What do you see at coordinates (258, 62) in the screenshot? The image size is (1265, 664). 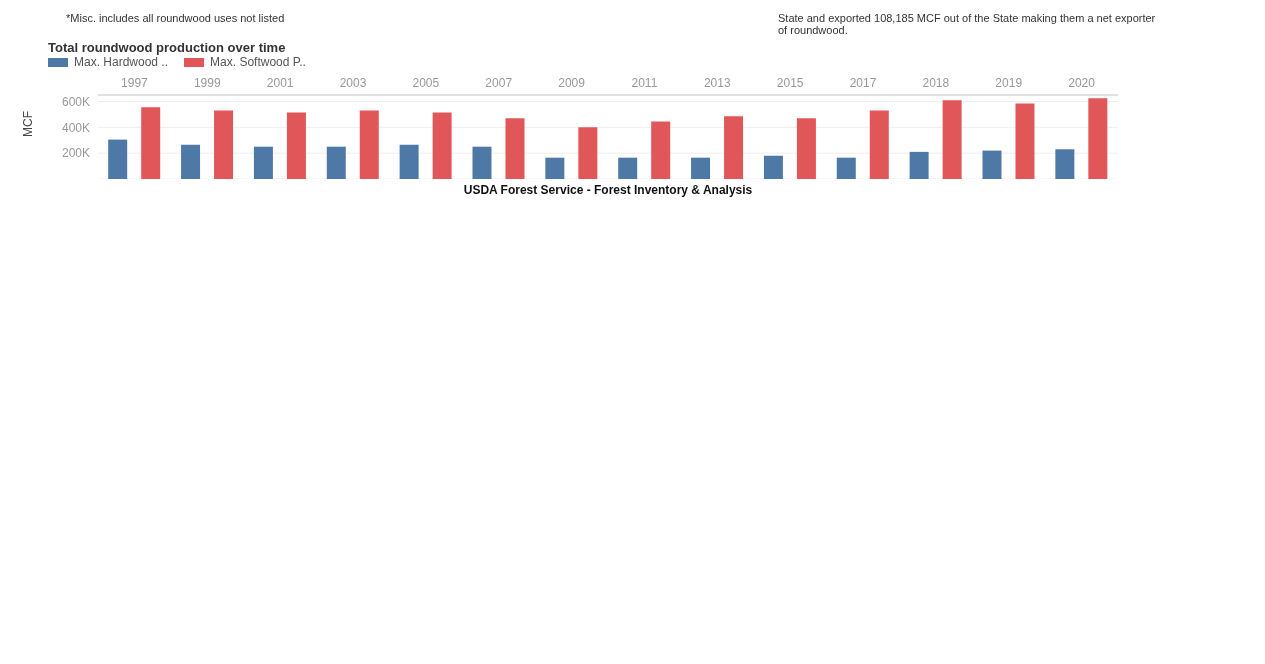 I see `legend-label: Max. Softwood P..` at bounding box center [258, 62].